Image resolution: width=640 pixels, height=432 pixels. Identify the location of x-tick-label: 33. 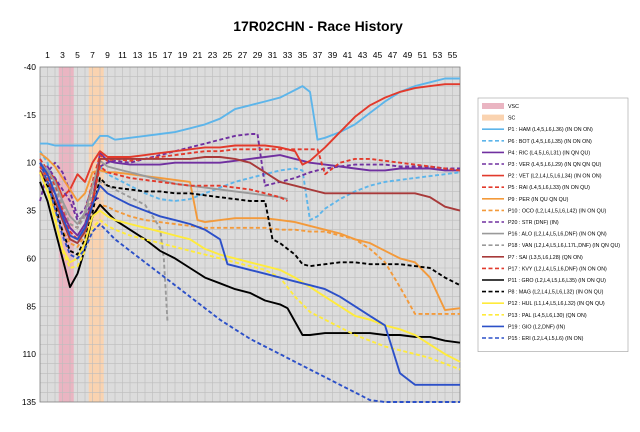
(288, 55).